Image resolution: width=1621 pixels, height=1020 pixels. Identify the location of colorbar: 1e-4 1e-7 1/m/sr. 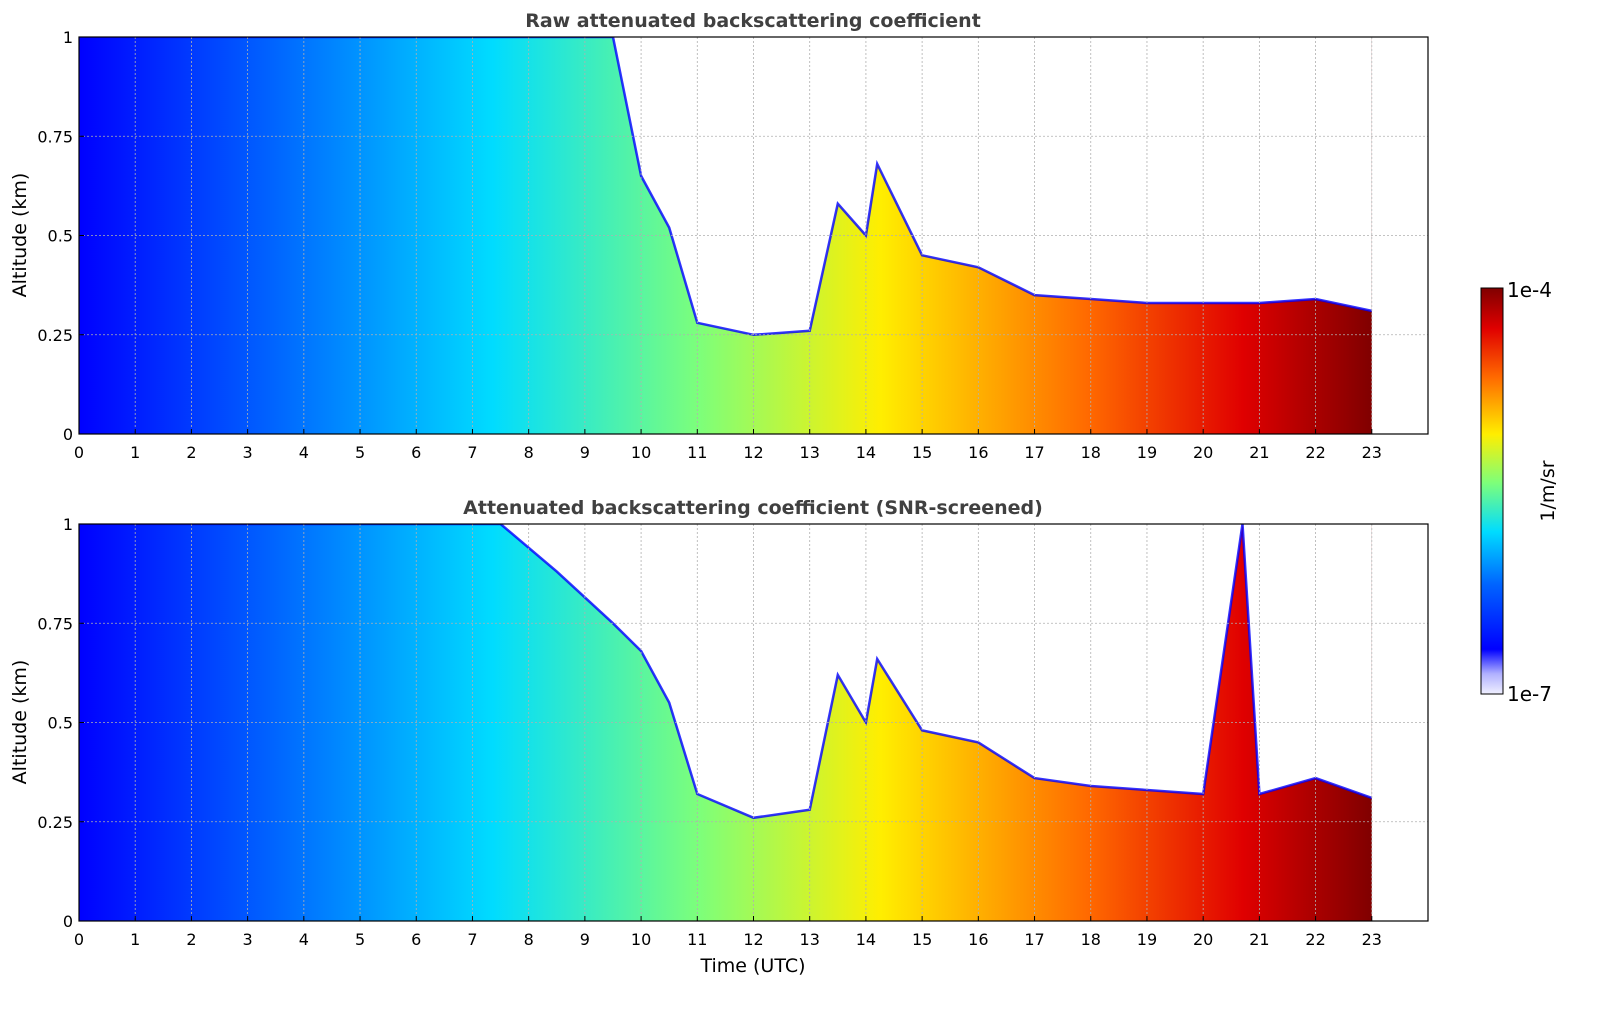
(1519, 492).